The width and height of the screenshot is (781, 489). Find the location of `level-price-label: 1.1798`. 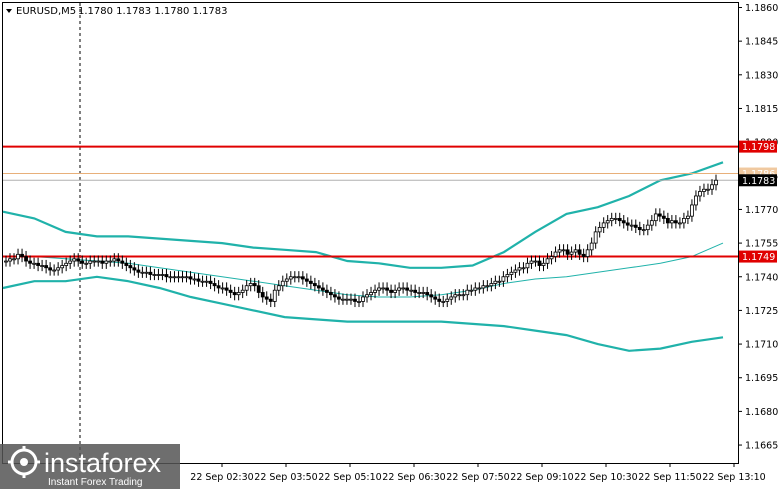

level-price-label: 1.1798 is located at coordinates (758, 147).